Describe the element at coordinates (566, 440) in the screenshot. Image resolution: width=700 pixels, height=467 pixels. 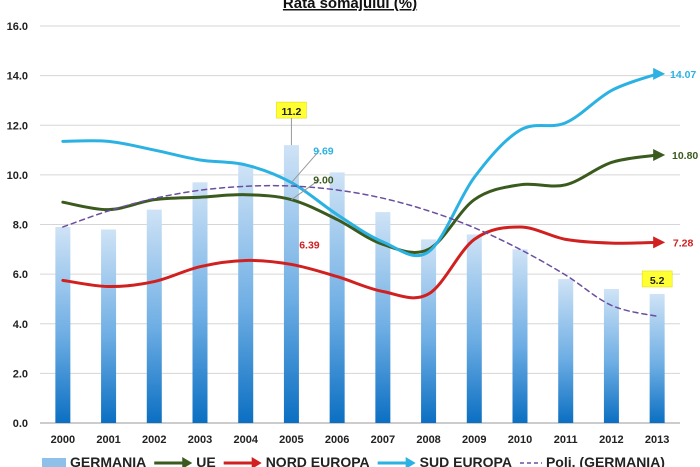
I see `x-tick-label: 2011` at that location.